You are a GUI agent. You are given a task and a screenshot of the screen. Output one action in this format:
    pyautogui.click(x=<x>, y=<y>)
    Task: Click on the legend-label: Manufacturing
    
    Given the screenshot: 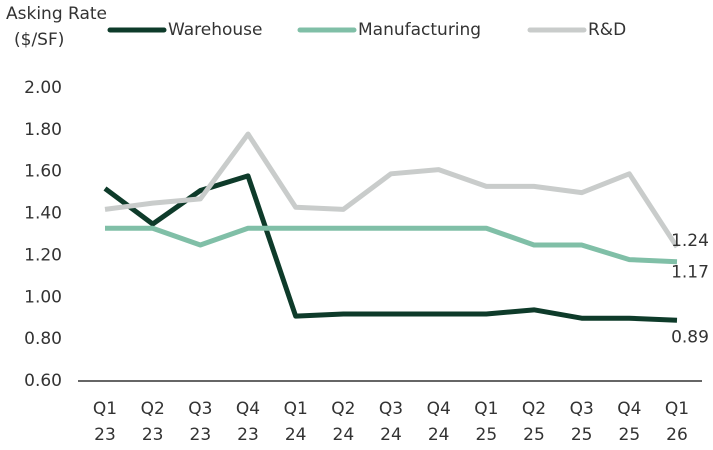 What is the action you would take?
    pyautogui.click(x=419, y=30)
    